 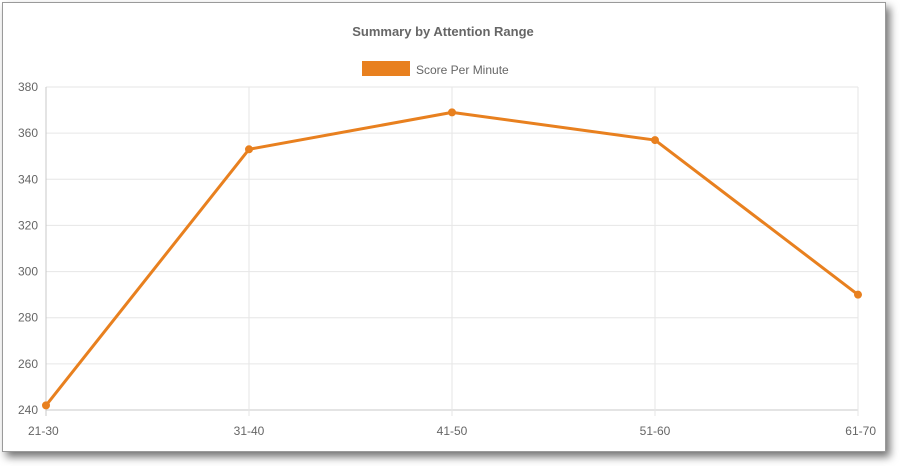 I want to click on legend-label-score-per-minute: Score Per Minute, so click(x=462, y=70).